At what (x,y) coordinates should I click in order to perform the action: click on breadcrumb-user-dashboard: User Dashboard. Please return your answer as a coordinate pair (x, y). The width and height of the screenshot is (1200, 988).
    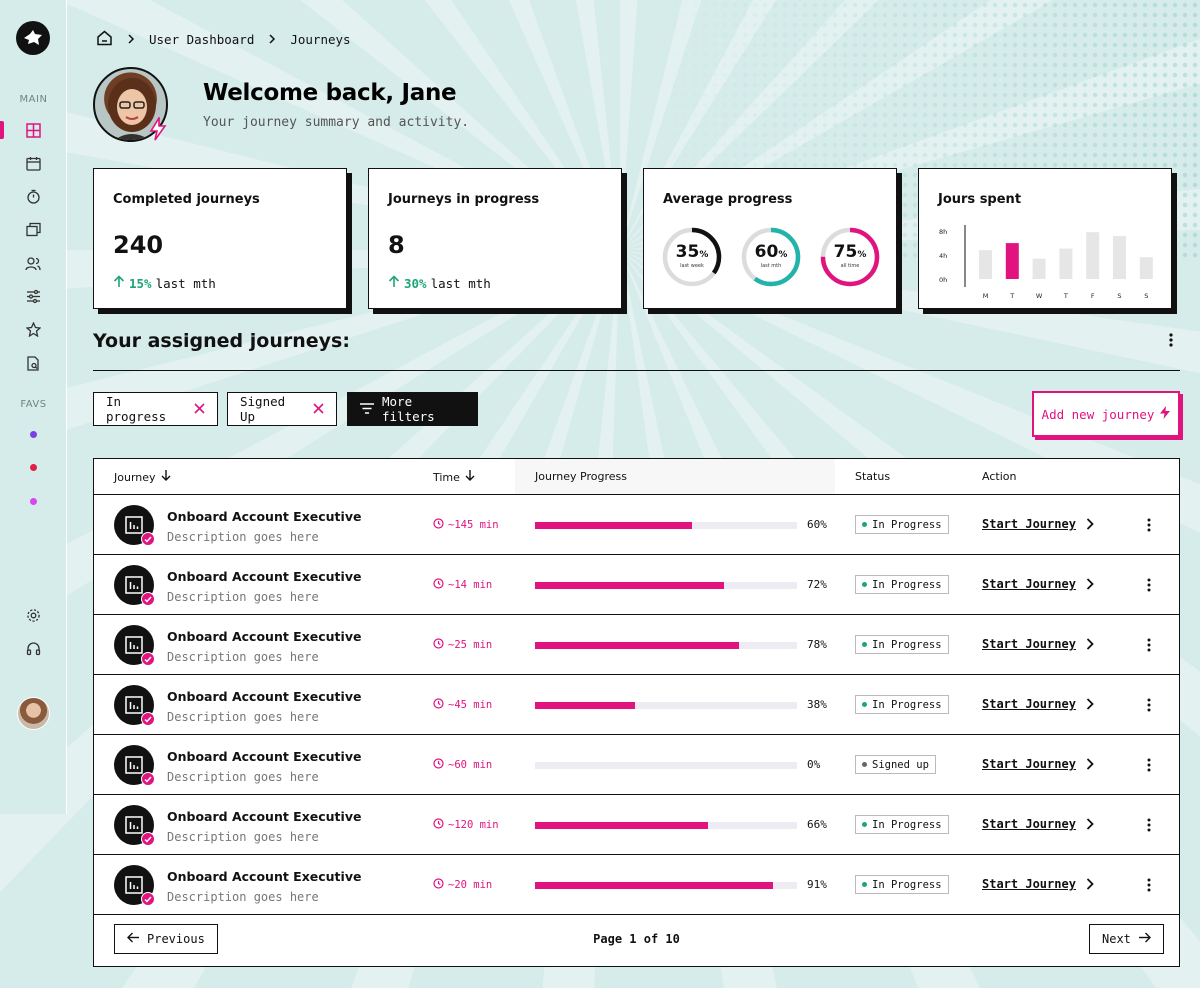
    Looking at the image, I should click on (202, 39).